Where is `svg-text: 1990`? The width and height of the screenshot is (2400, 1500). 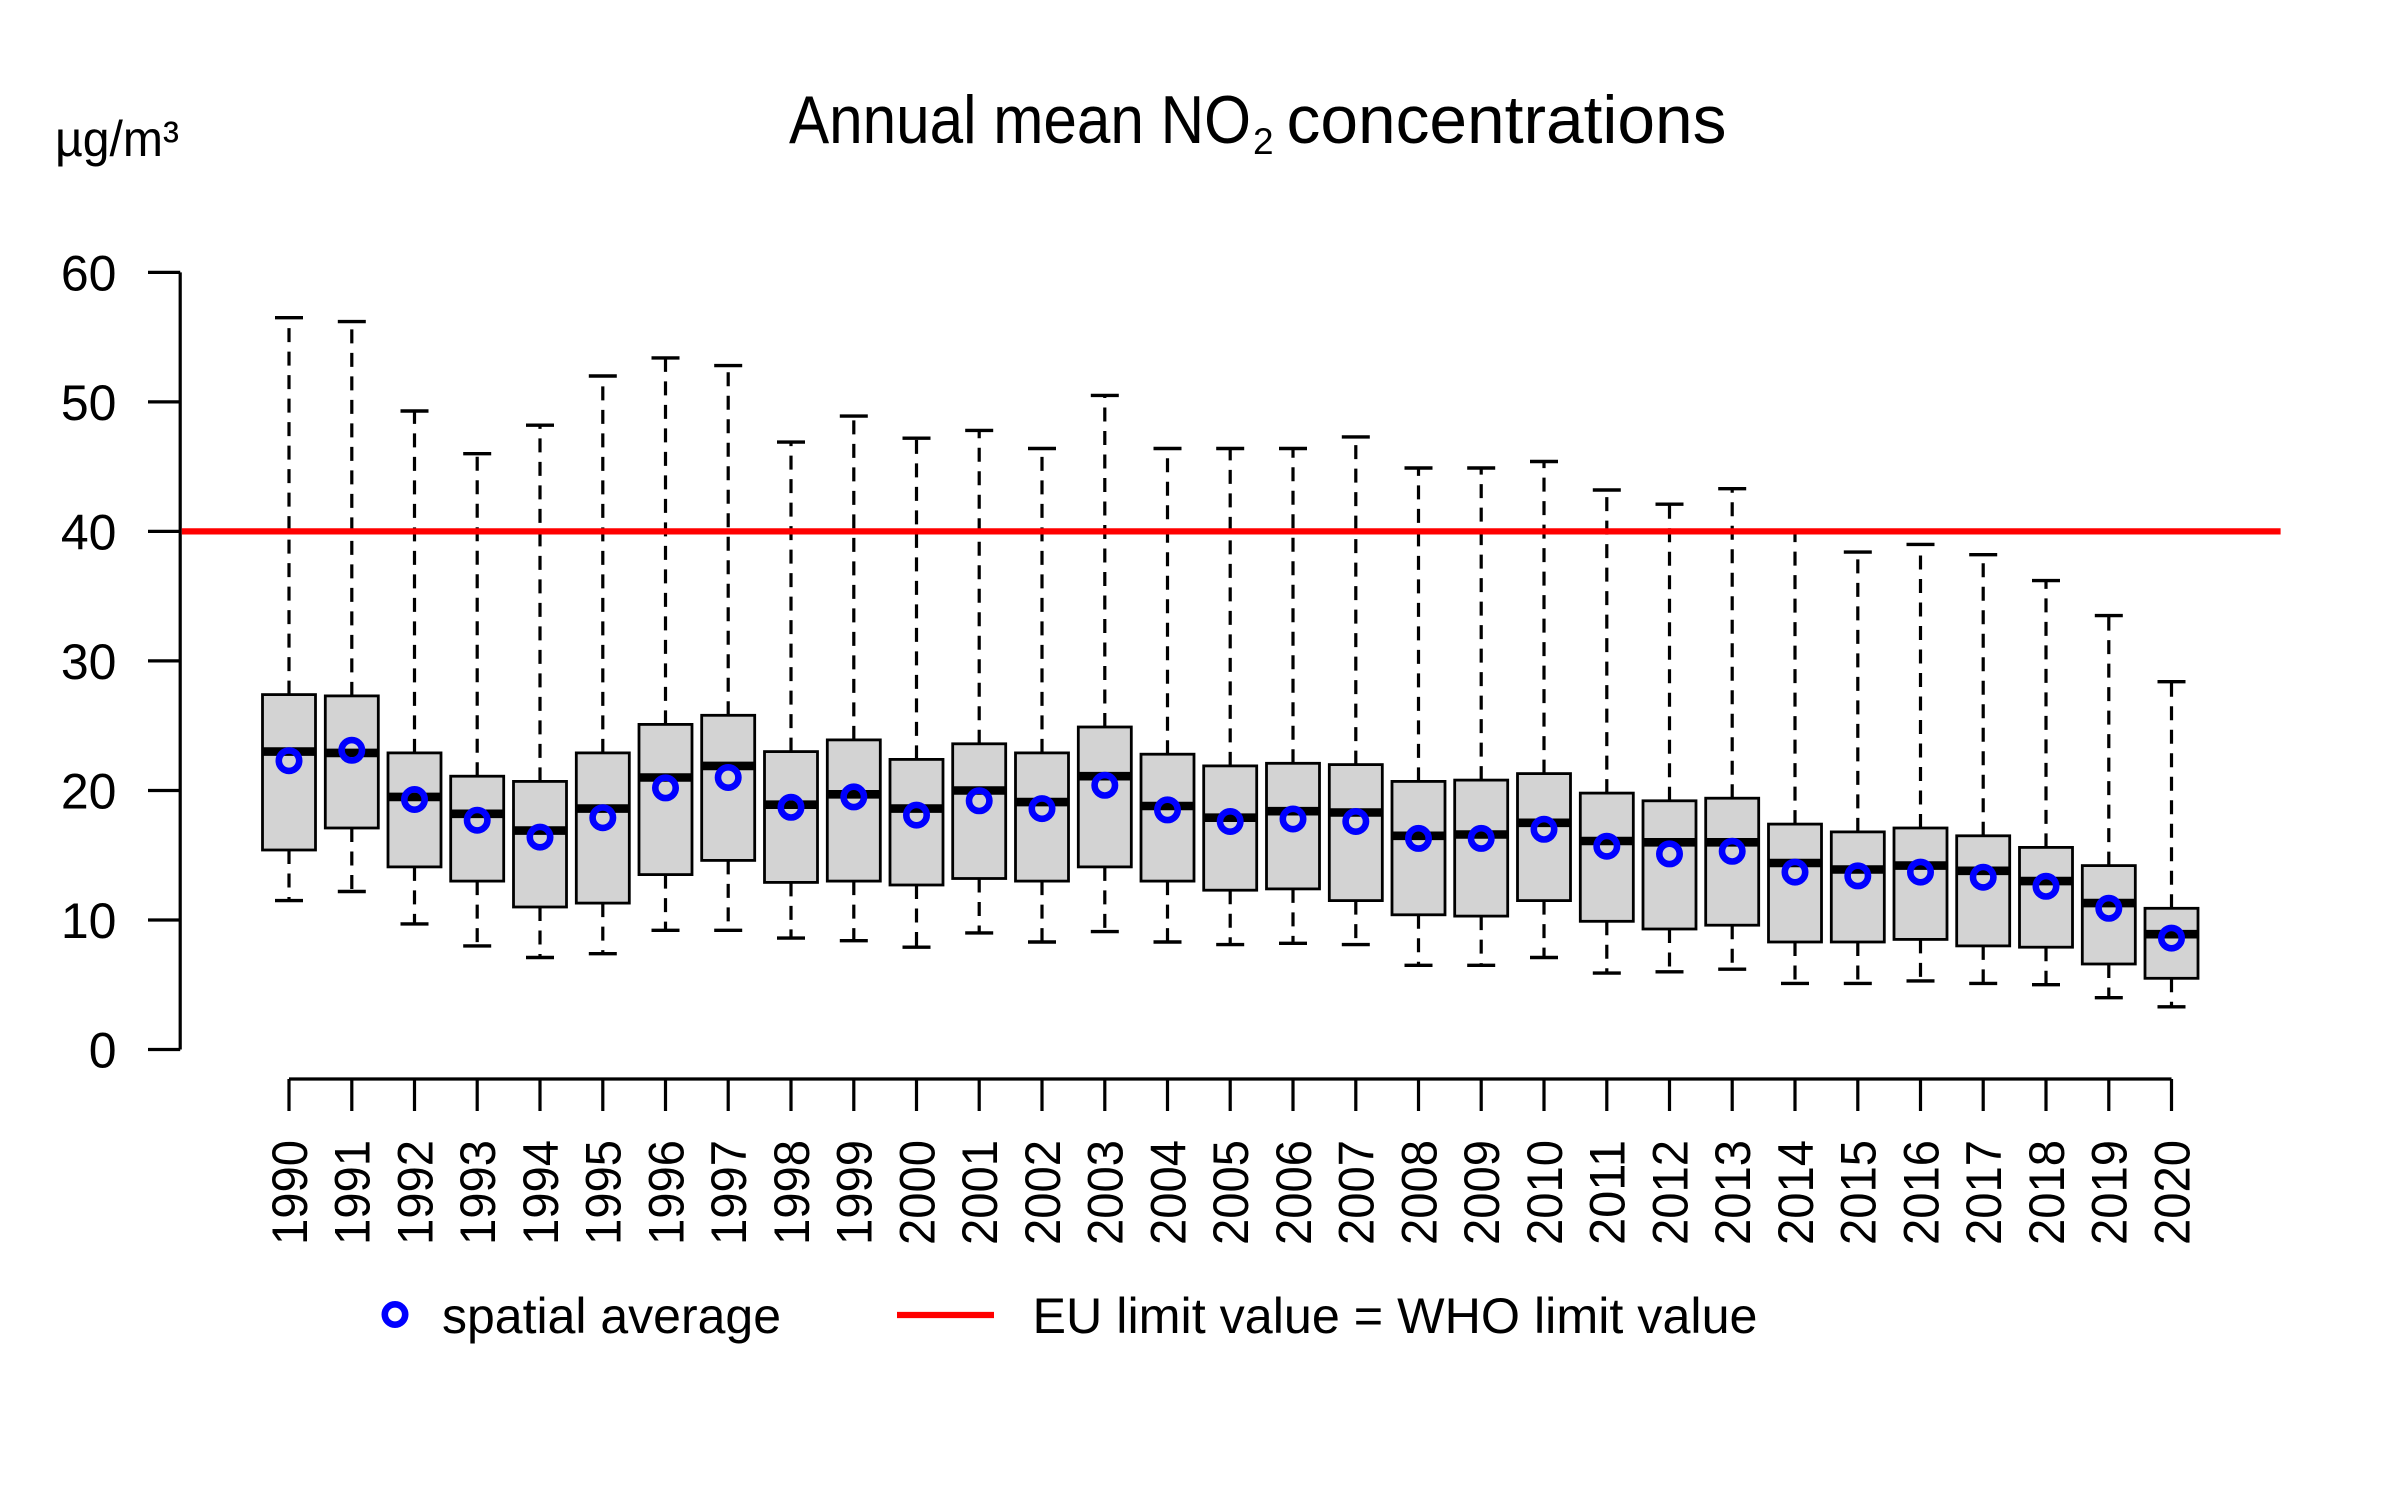 svg-text: 1990 is located at coordinates (290, 1192).